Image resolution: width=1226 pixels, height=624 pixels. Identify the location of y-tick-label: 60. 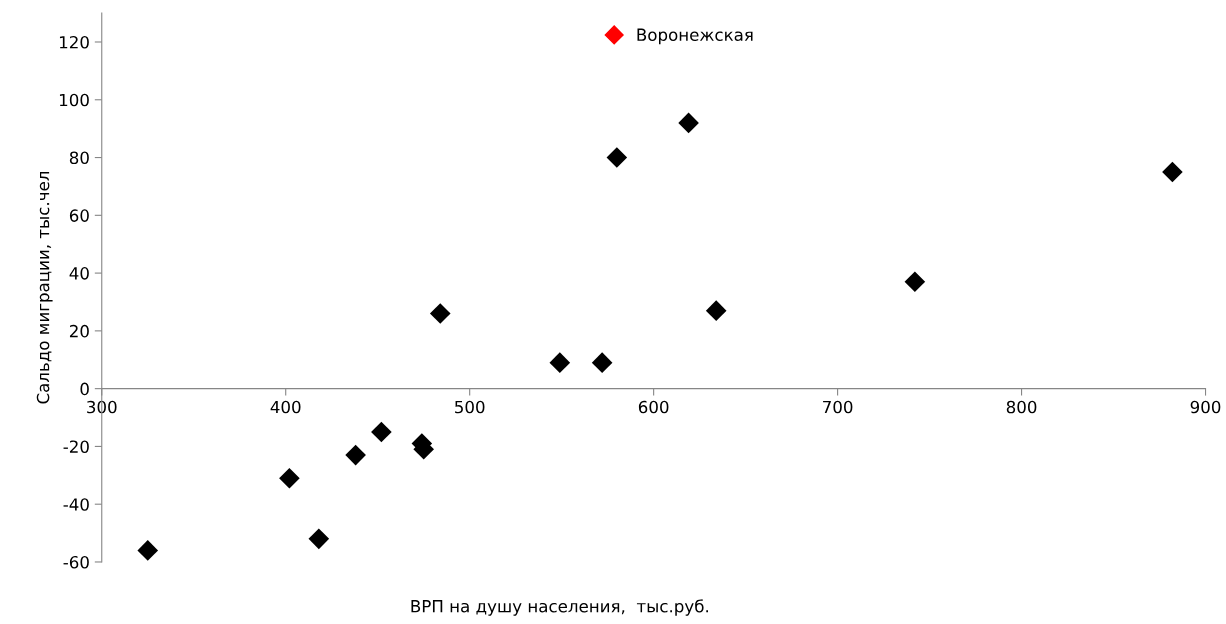
(79, 215).